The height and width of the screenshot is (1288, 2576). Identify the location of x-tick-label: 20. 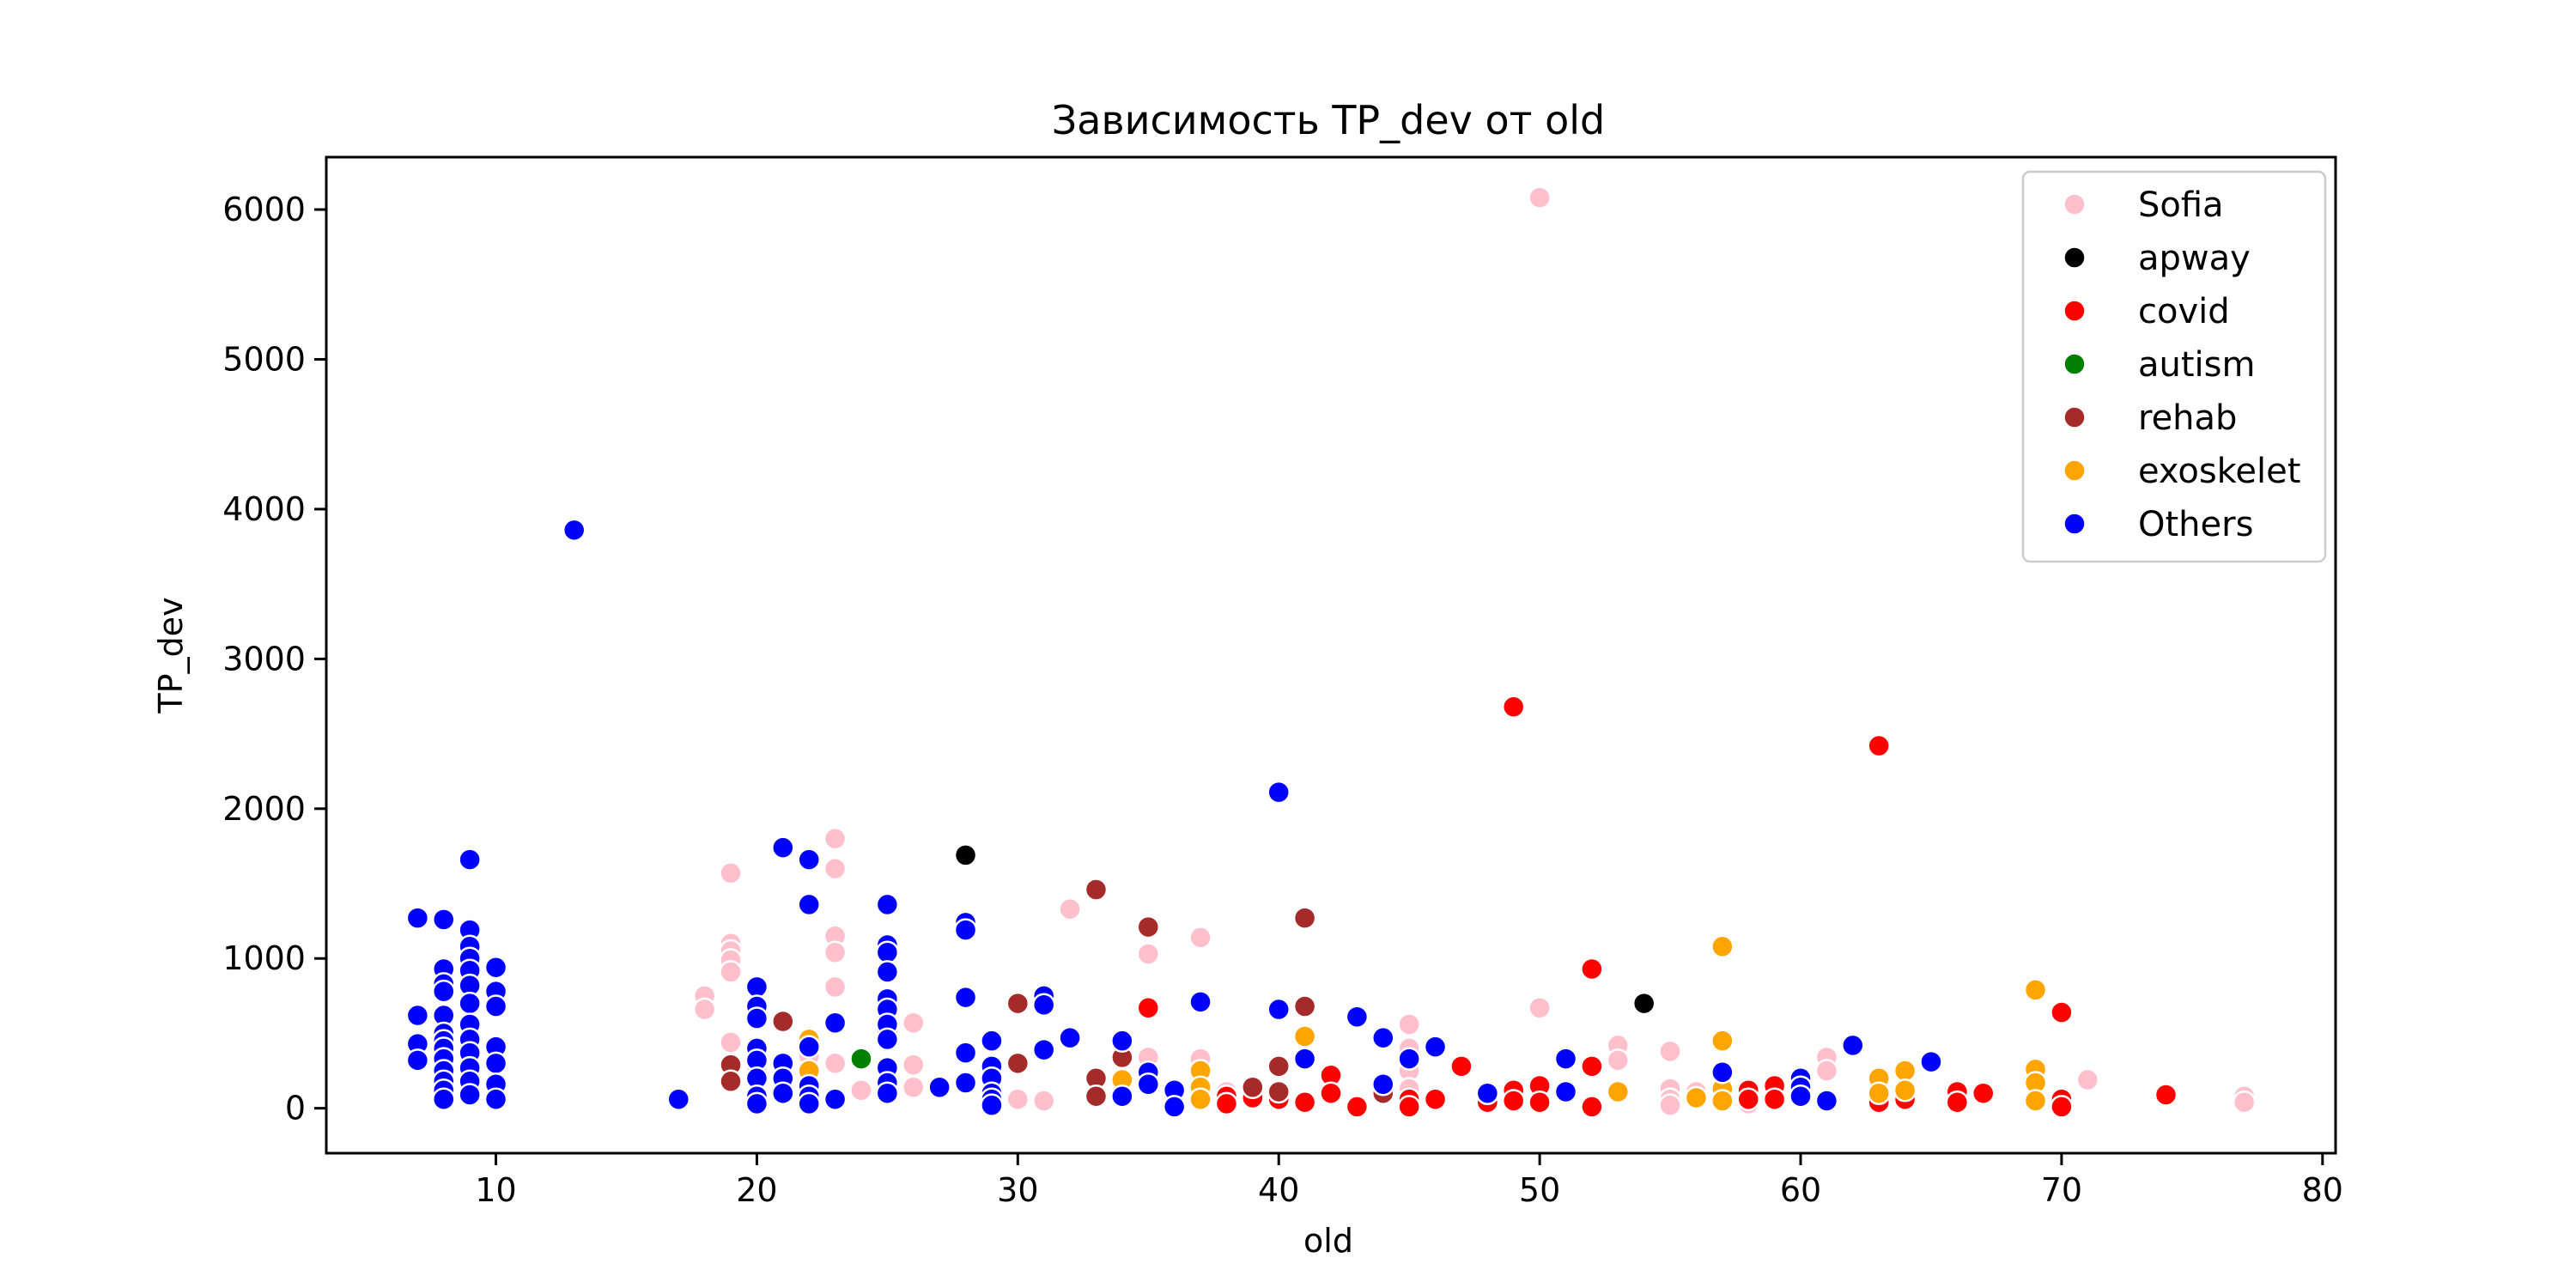
(757, 1190).